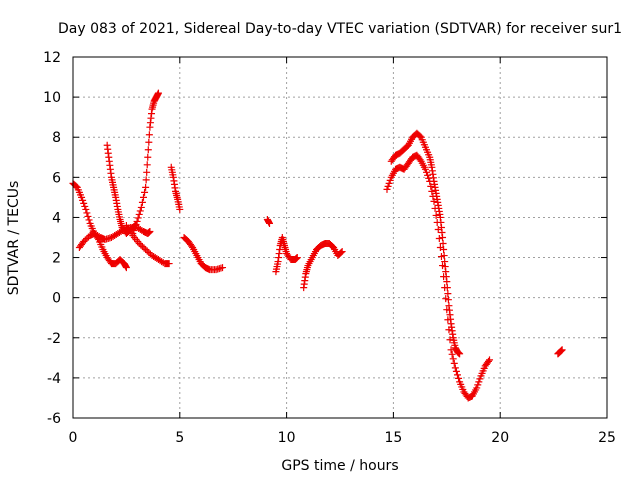 The image size is (640, 480). I want to click on y-tick-label: -2, so click(54, 339).